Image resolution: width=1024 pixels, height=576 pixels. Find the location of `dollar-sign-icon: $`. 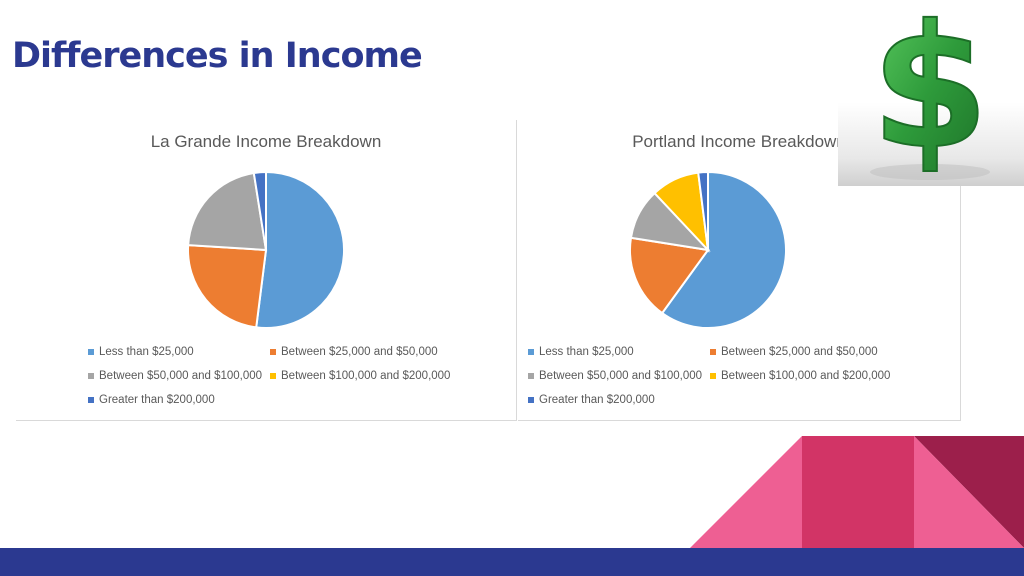

dollar-sign-icon: $ is located at coordinates (930, 94).